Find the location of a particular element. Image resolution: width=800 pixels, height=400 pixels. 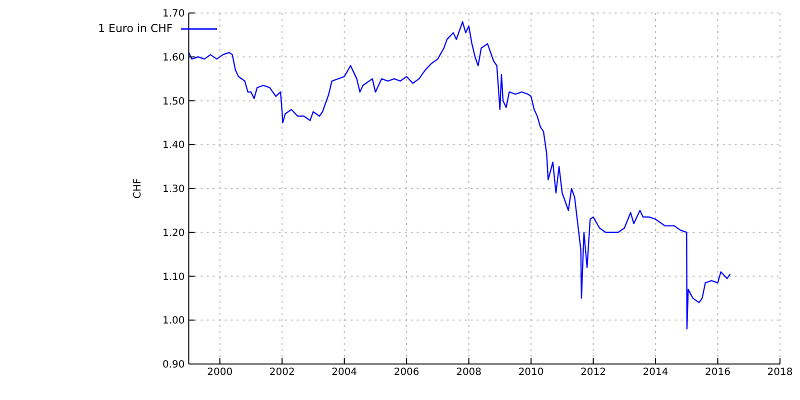

x-tick-label: 2014 is located at coordinates (655, 372).